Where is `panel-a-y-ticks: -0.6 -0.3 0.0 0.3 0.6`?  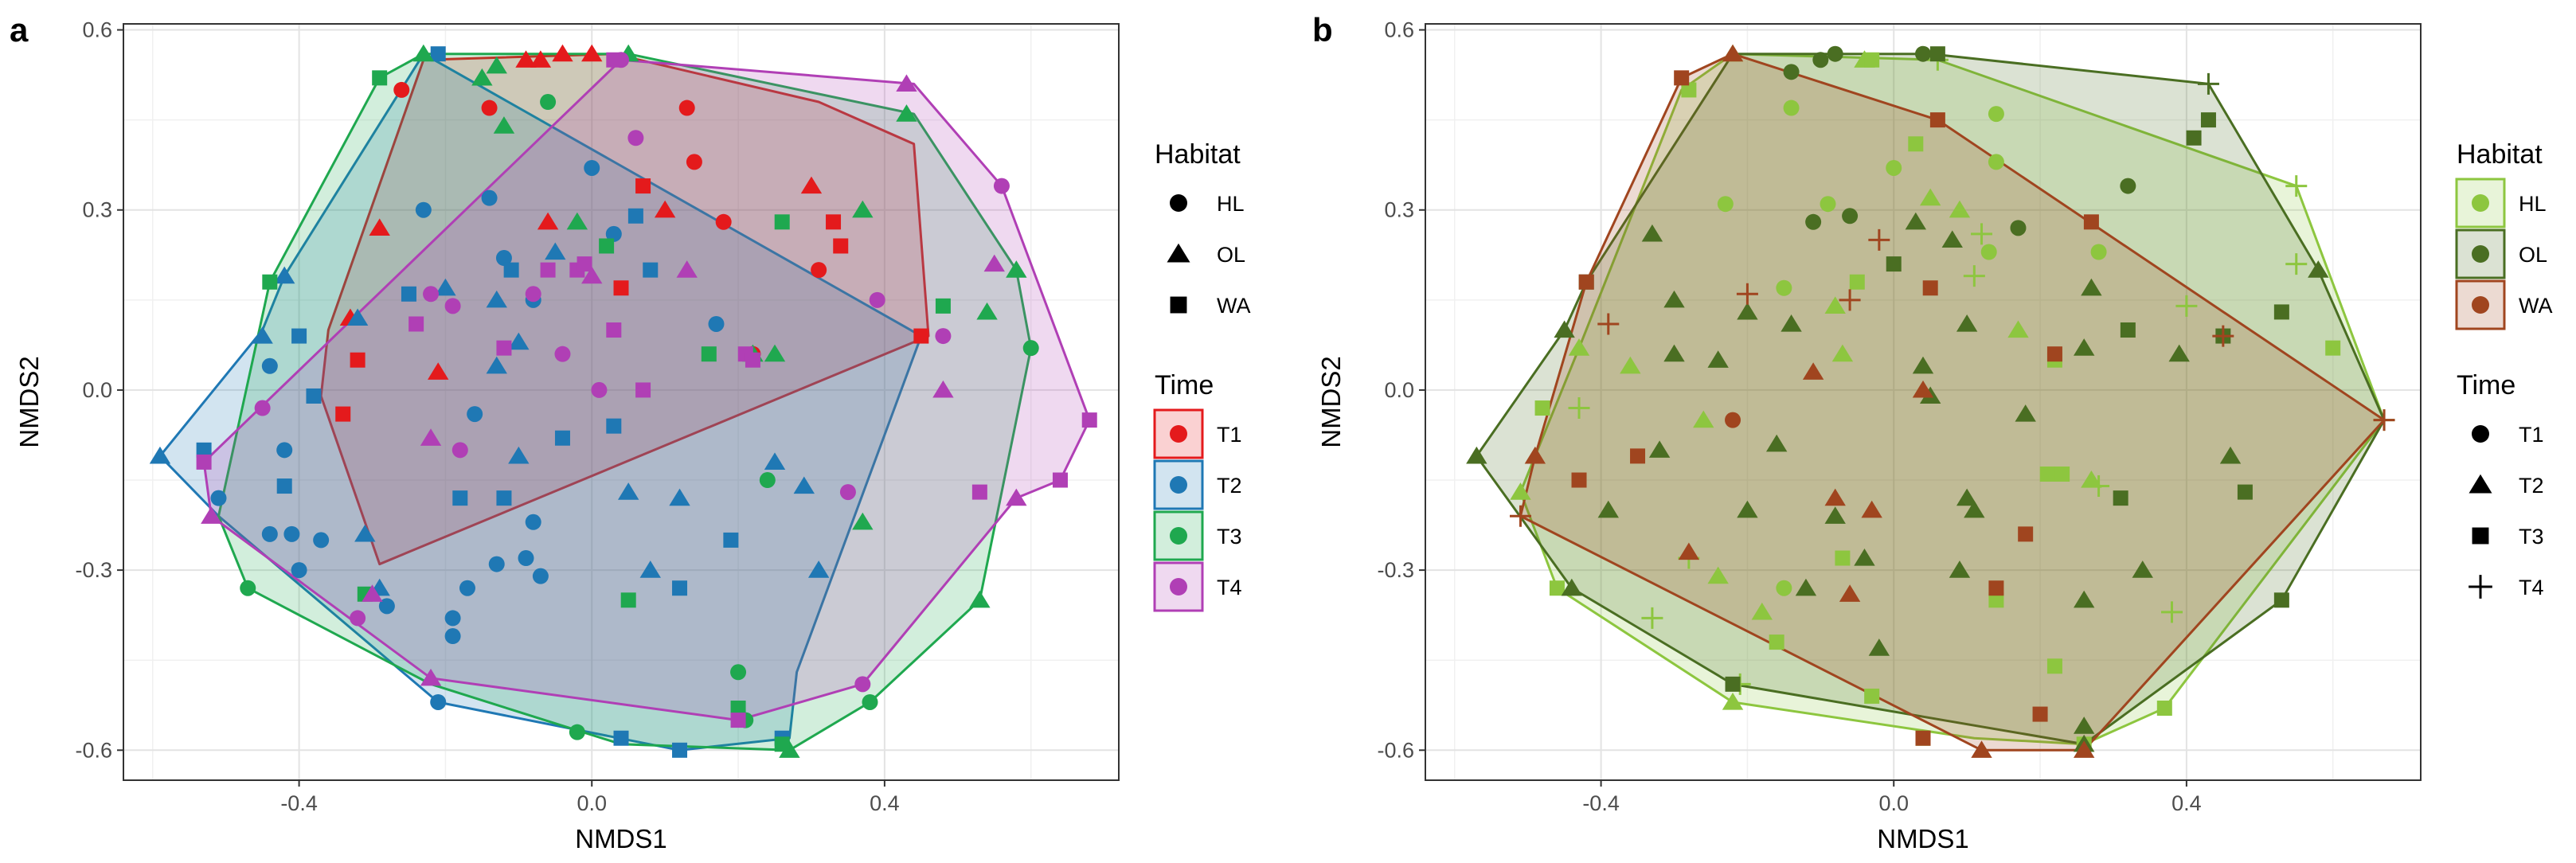 panel-a-y-ticks: -0.6 -0.3 0.0 0.3 0.6 is located at coordinates (99, 390).